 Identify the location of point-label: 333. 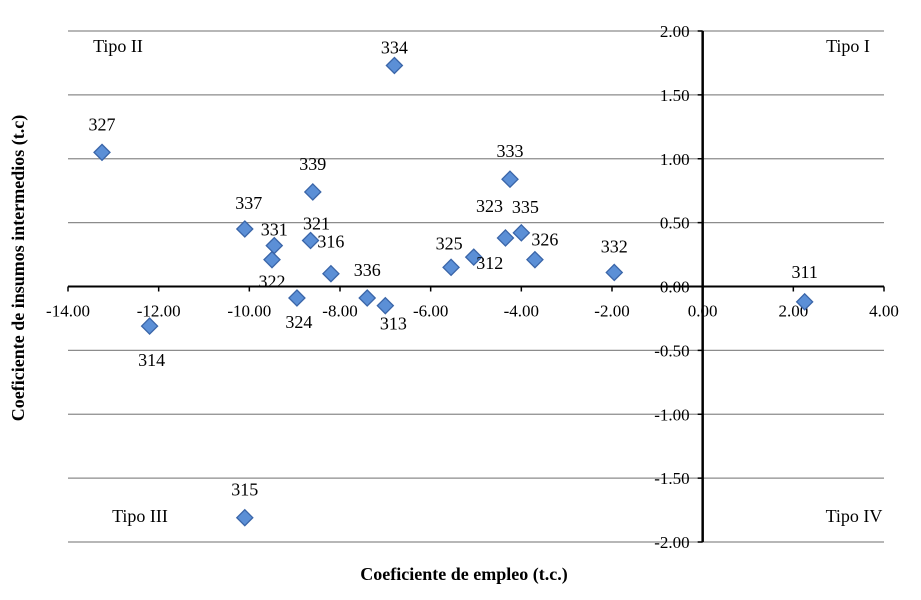
(510, 151).